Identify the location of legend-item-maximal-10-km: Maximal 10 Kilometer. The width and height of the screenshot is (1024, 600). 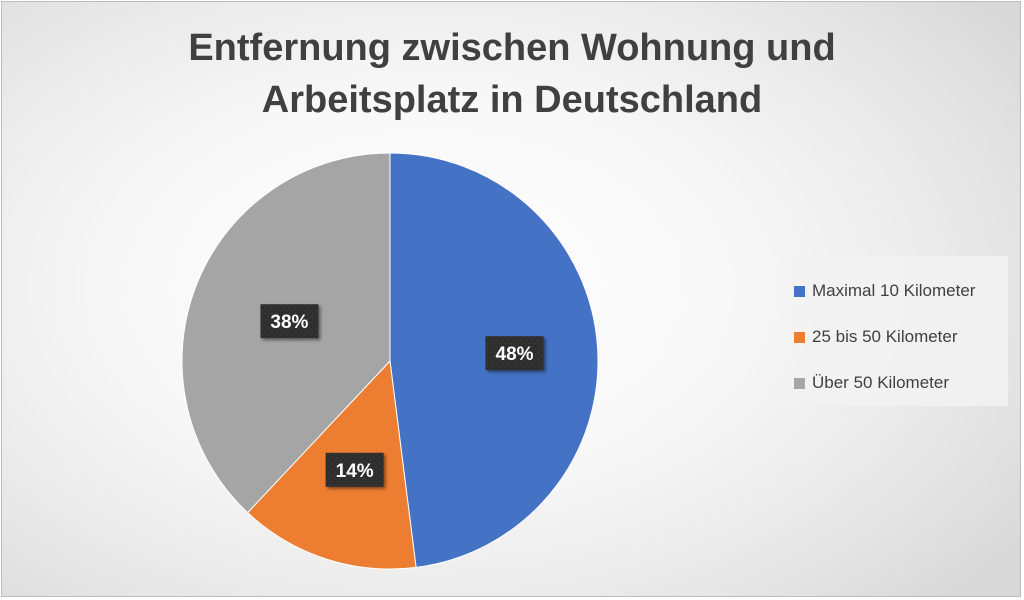
(901, 291).